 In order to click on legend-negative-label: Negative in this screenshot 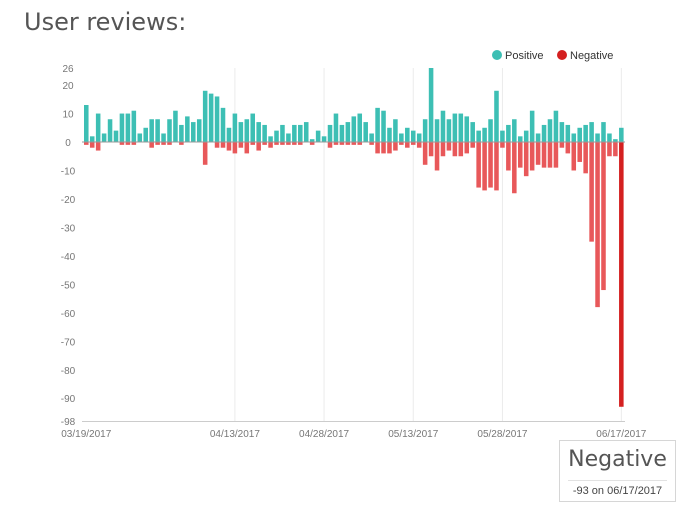, I will do `click(591, 56)`.